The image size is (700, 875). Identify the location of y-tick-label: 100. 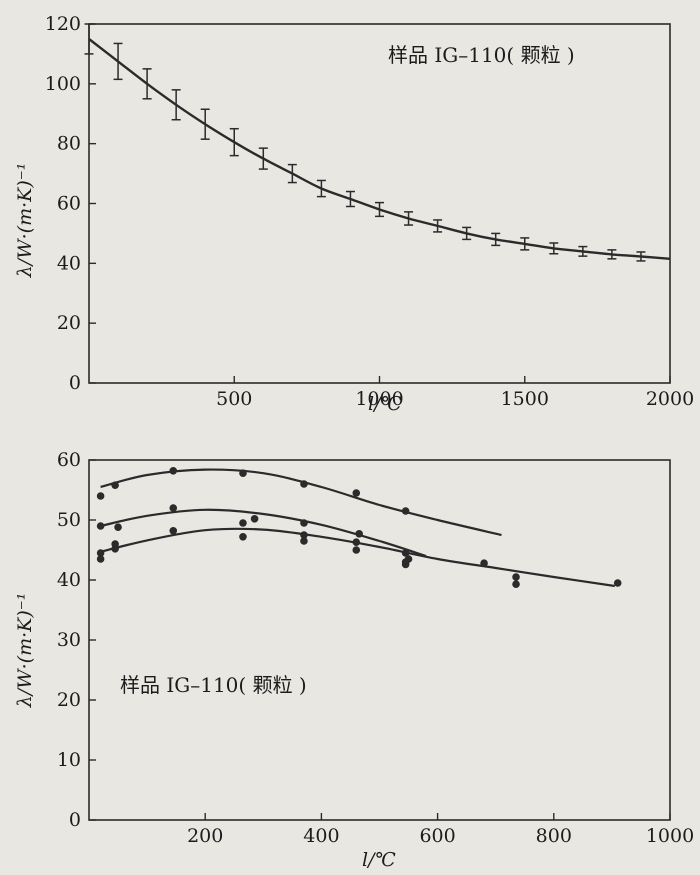
(63, 84).